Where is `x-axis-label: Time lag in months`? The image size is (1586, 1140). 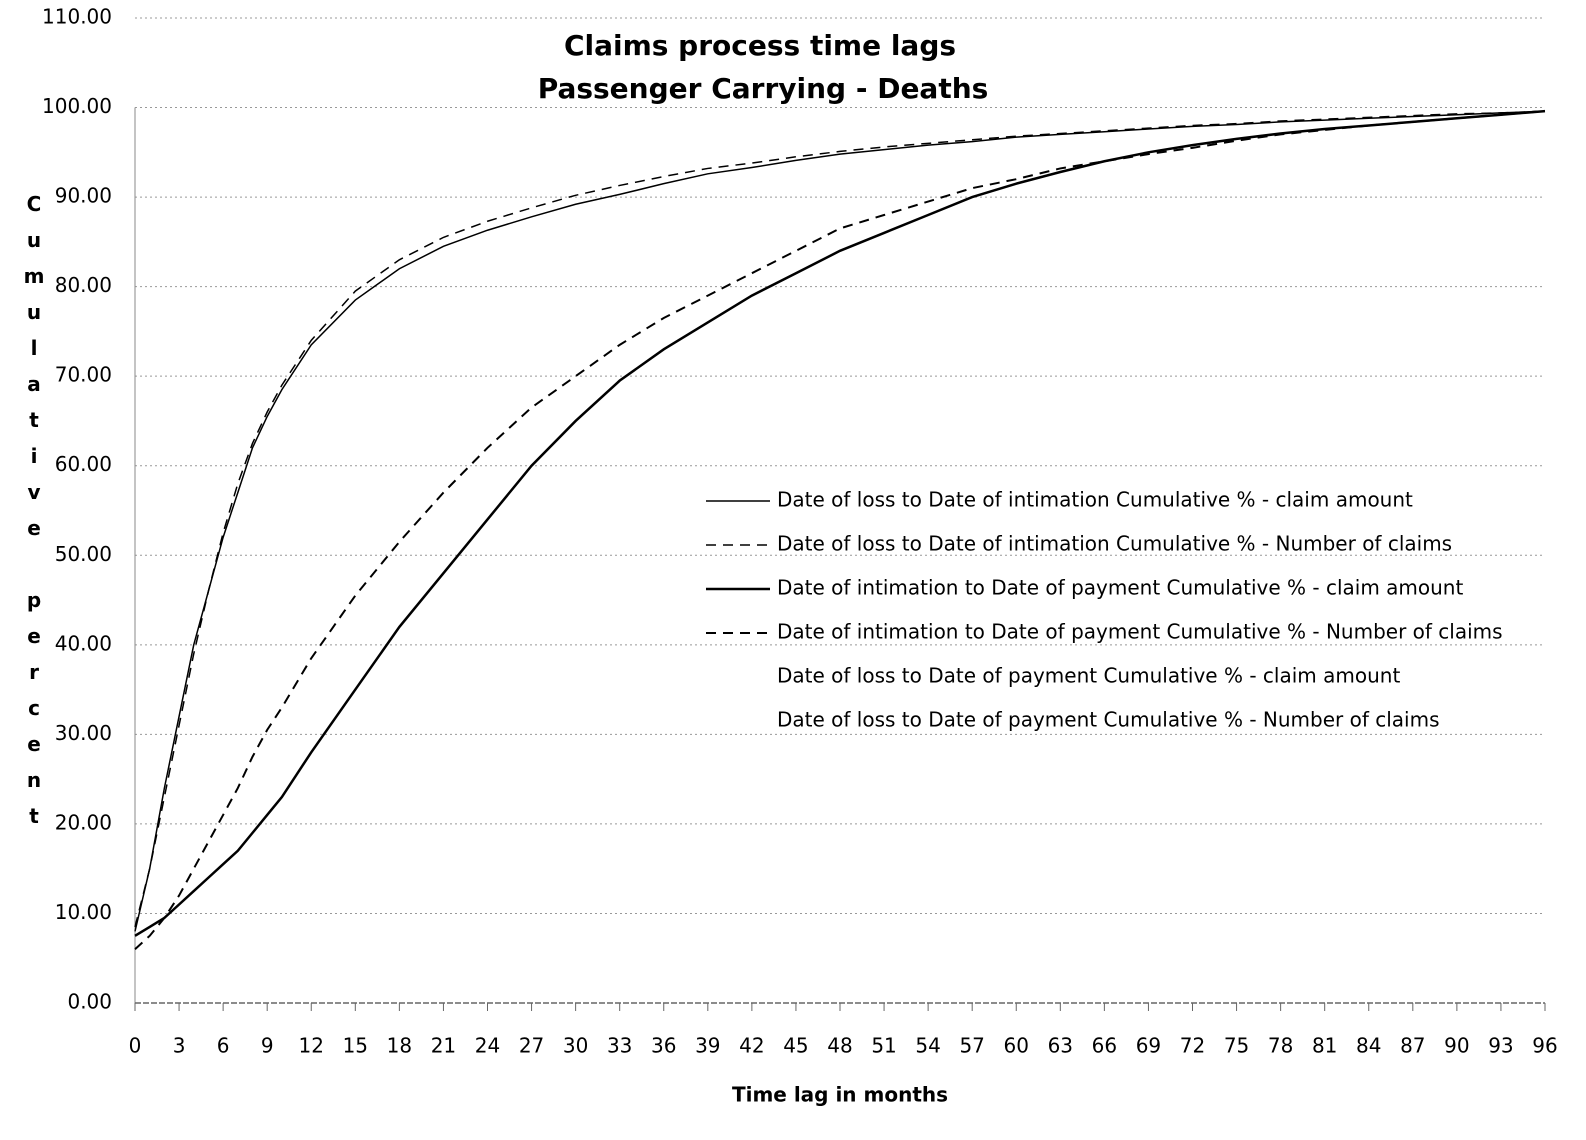 x-axis-label: Time lag in months is located at coordinates (840, 1095).